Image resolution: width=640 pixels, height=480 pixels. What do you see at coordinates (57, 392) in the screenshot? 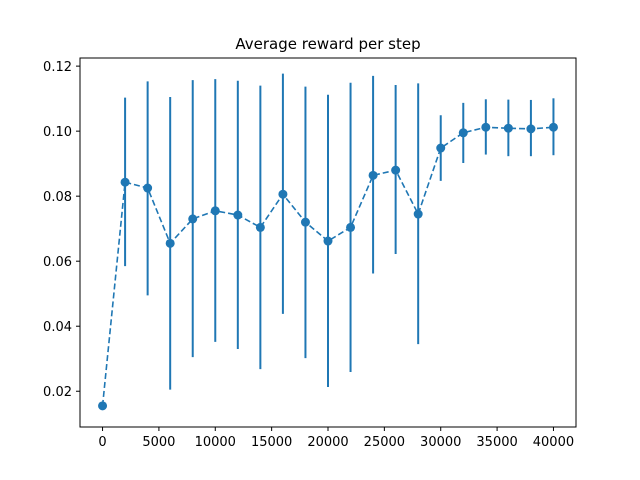
I see `y-tick-label: 0.02` at bounding box center [57, 392].